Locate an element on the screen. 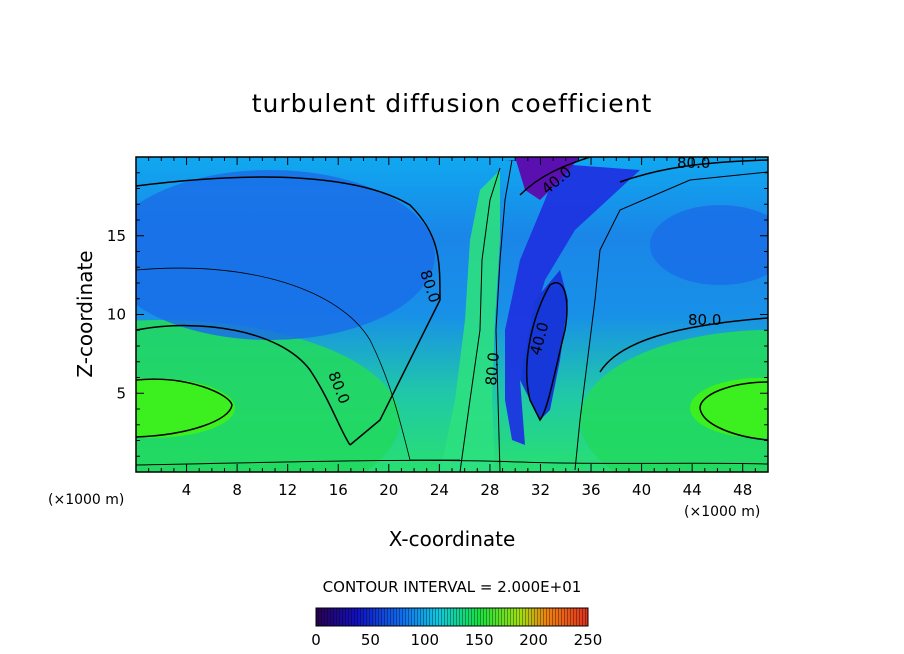 The width and height of the screenshot is (904, 654). contour-80-top-right is located at coordinates (693, 171).